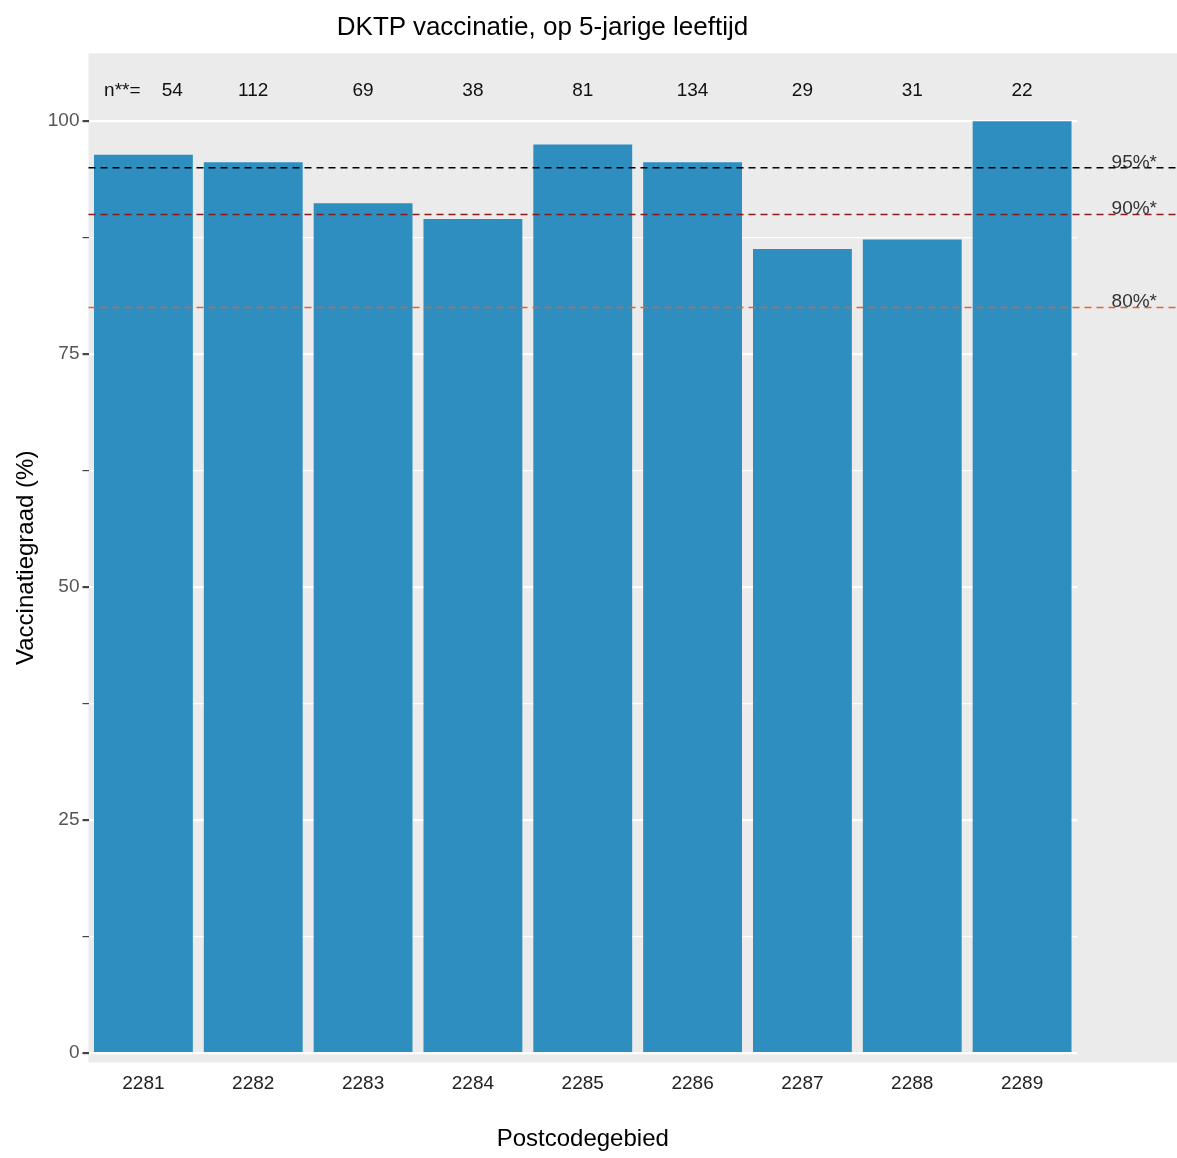 This screenshot has height=1158, width=1177. What do you see at coordinates (253, 90) in the screenshot?
I see `annotation: 112` at bounding box center [253, 90].